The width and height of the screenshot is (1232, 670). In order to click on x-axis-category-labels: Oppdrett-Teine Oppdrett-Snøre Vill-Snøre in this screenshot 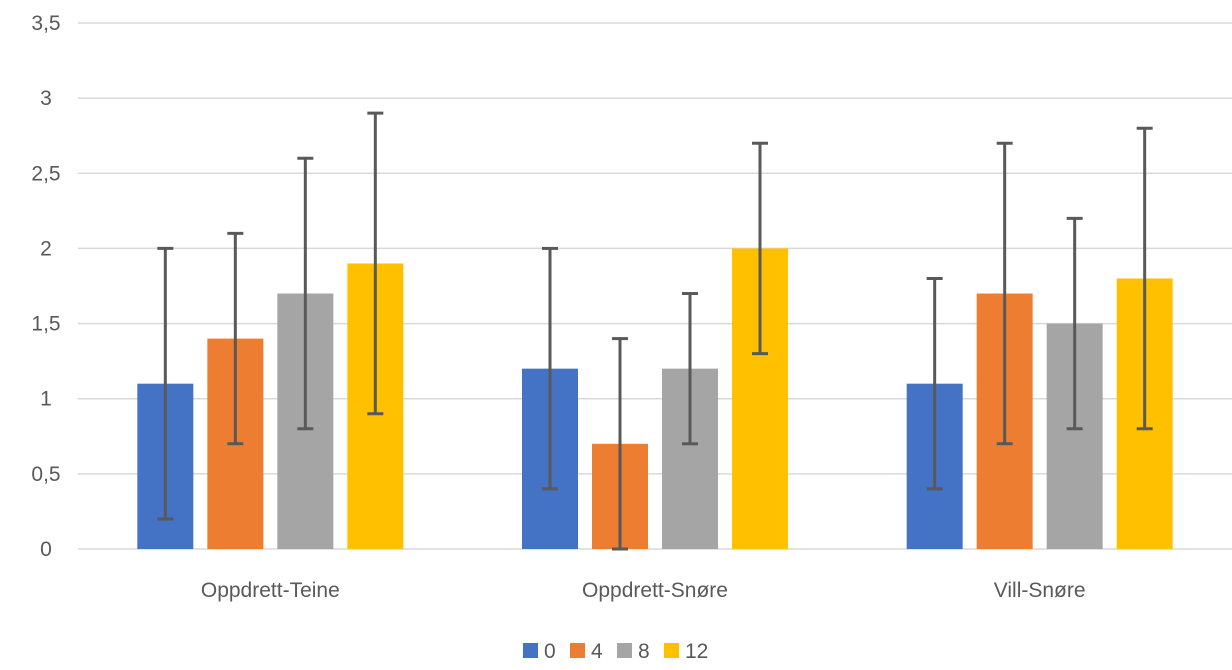, I will do `click(643, 590)`.